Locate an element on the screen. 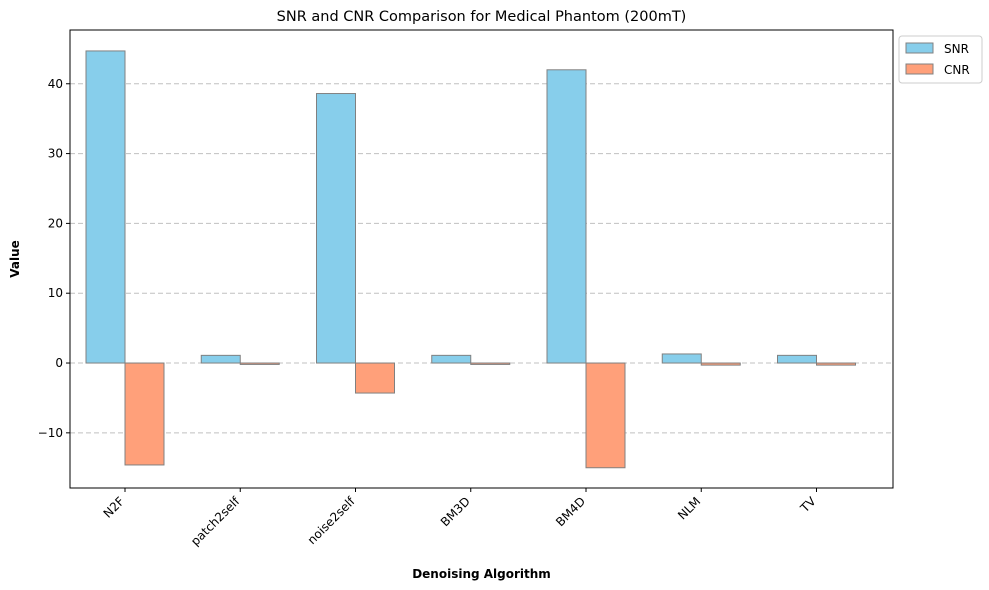 The width and height of the screenshot is (989, 590). bar-cnr-n2f is located at coordinates (144, 414).